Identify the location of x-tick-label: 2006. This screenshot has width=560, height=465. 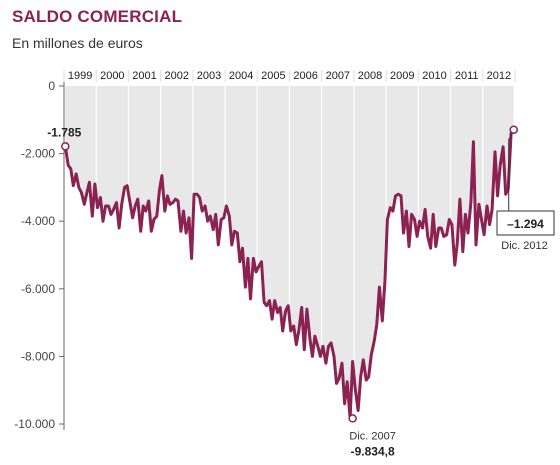
(305, 76).